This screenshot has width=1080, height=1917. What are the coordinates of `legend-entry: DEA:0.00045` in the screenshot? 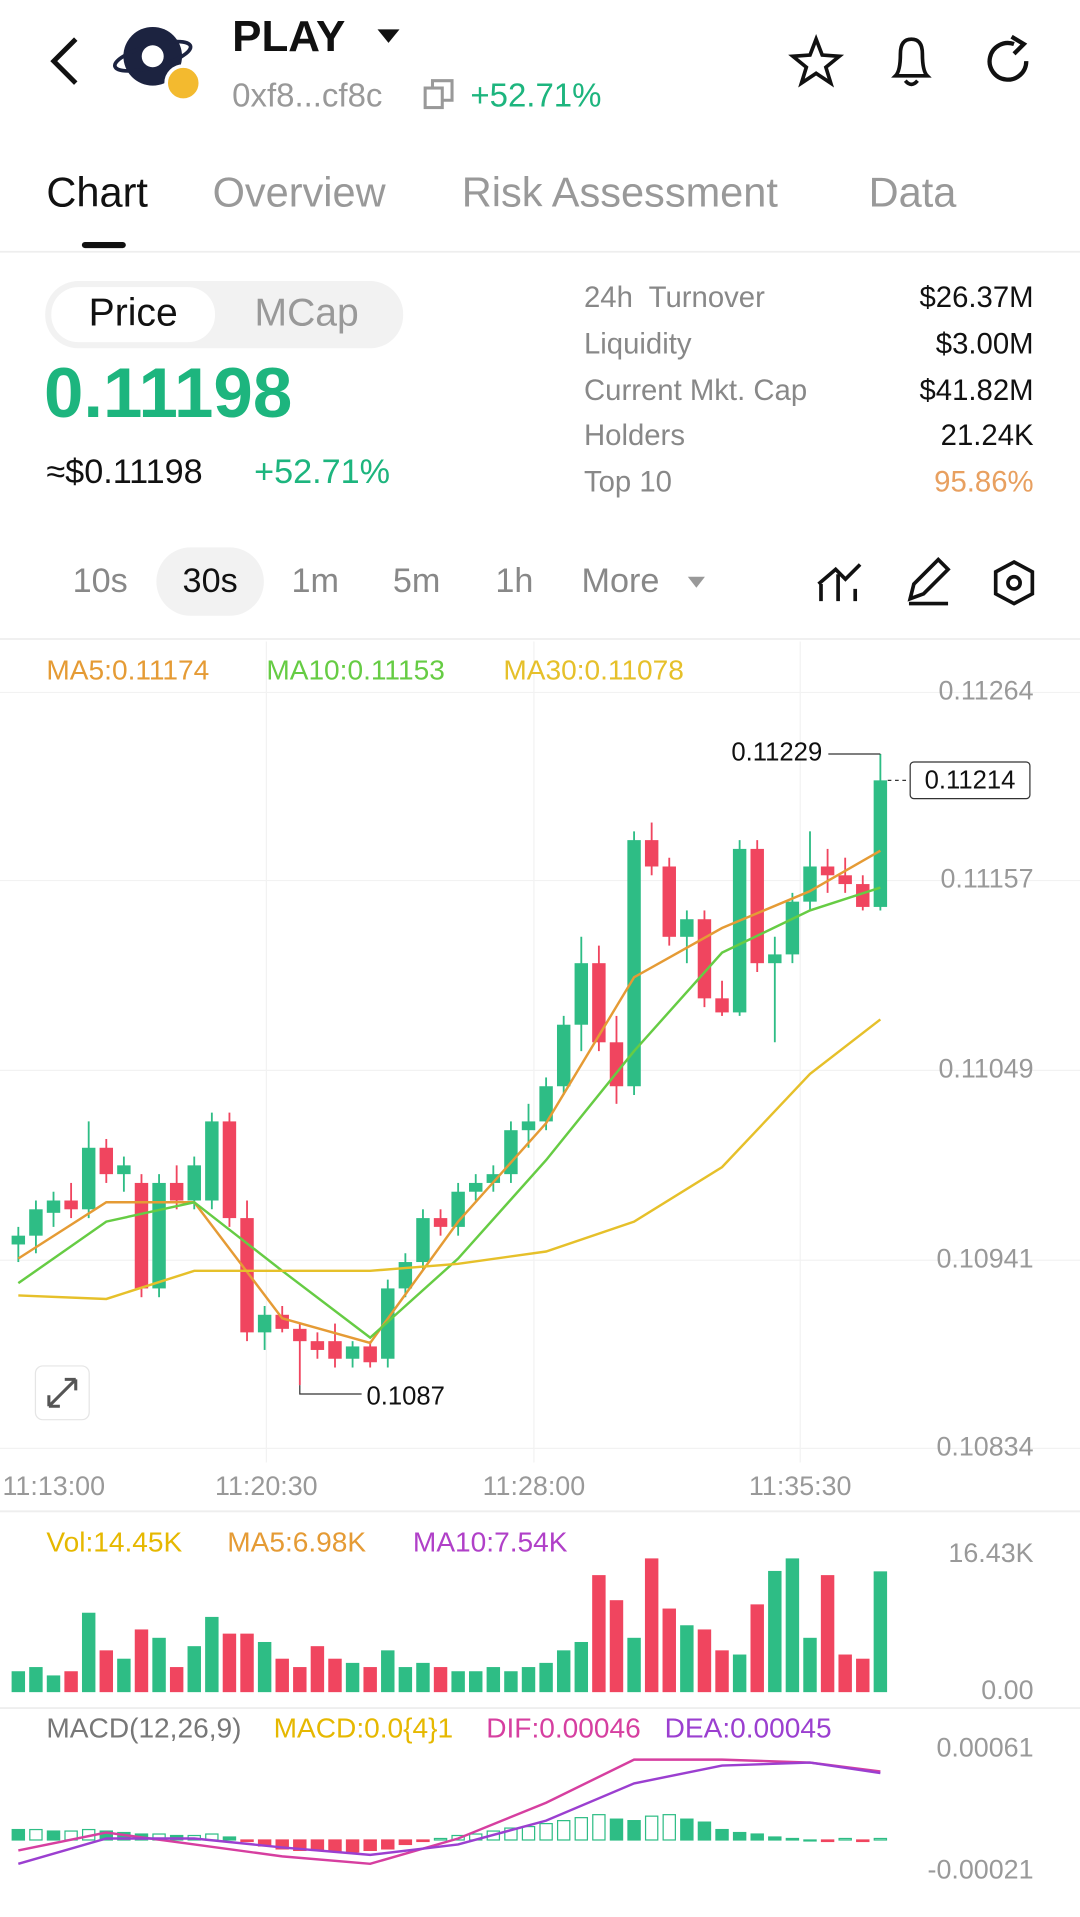 It's located at (748, 1727).